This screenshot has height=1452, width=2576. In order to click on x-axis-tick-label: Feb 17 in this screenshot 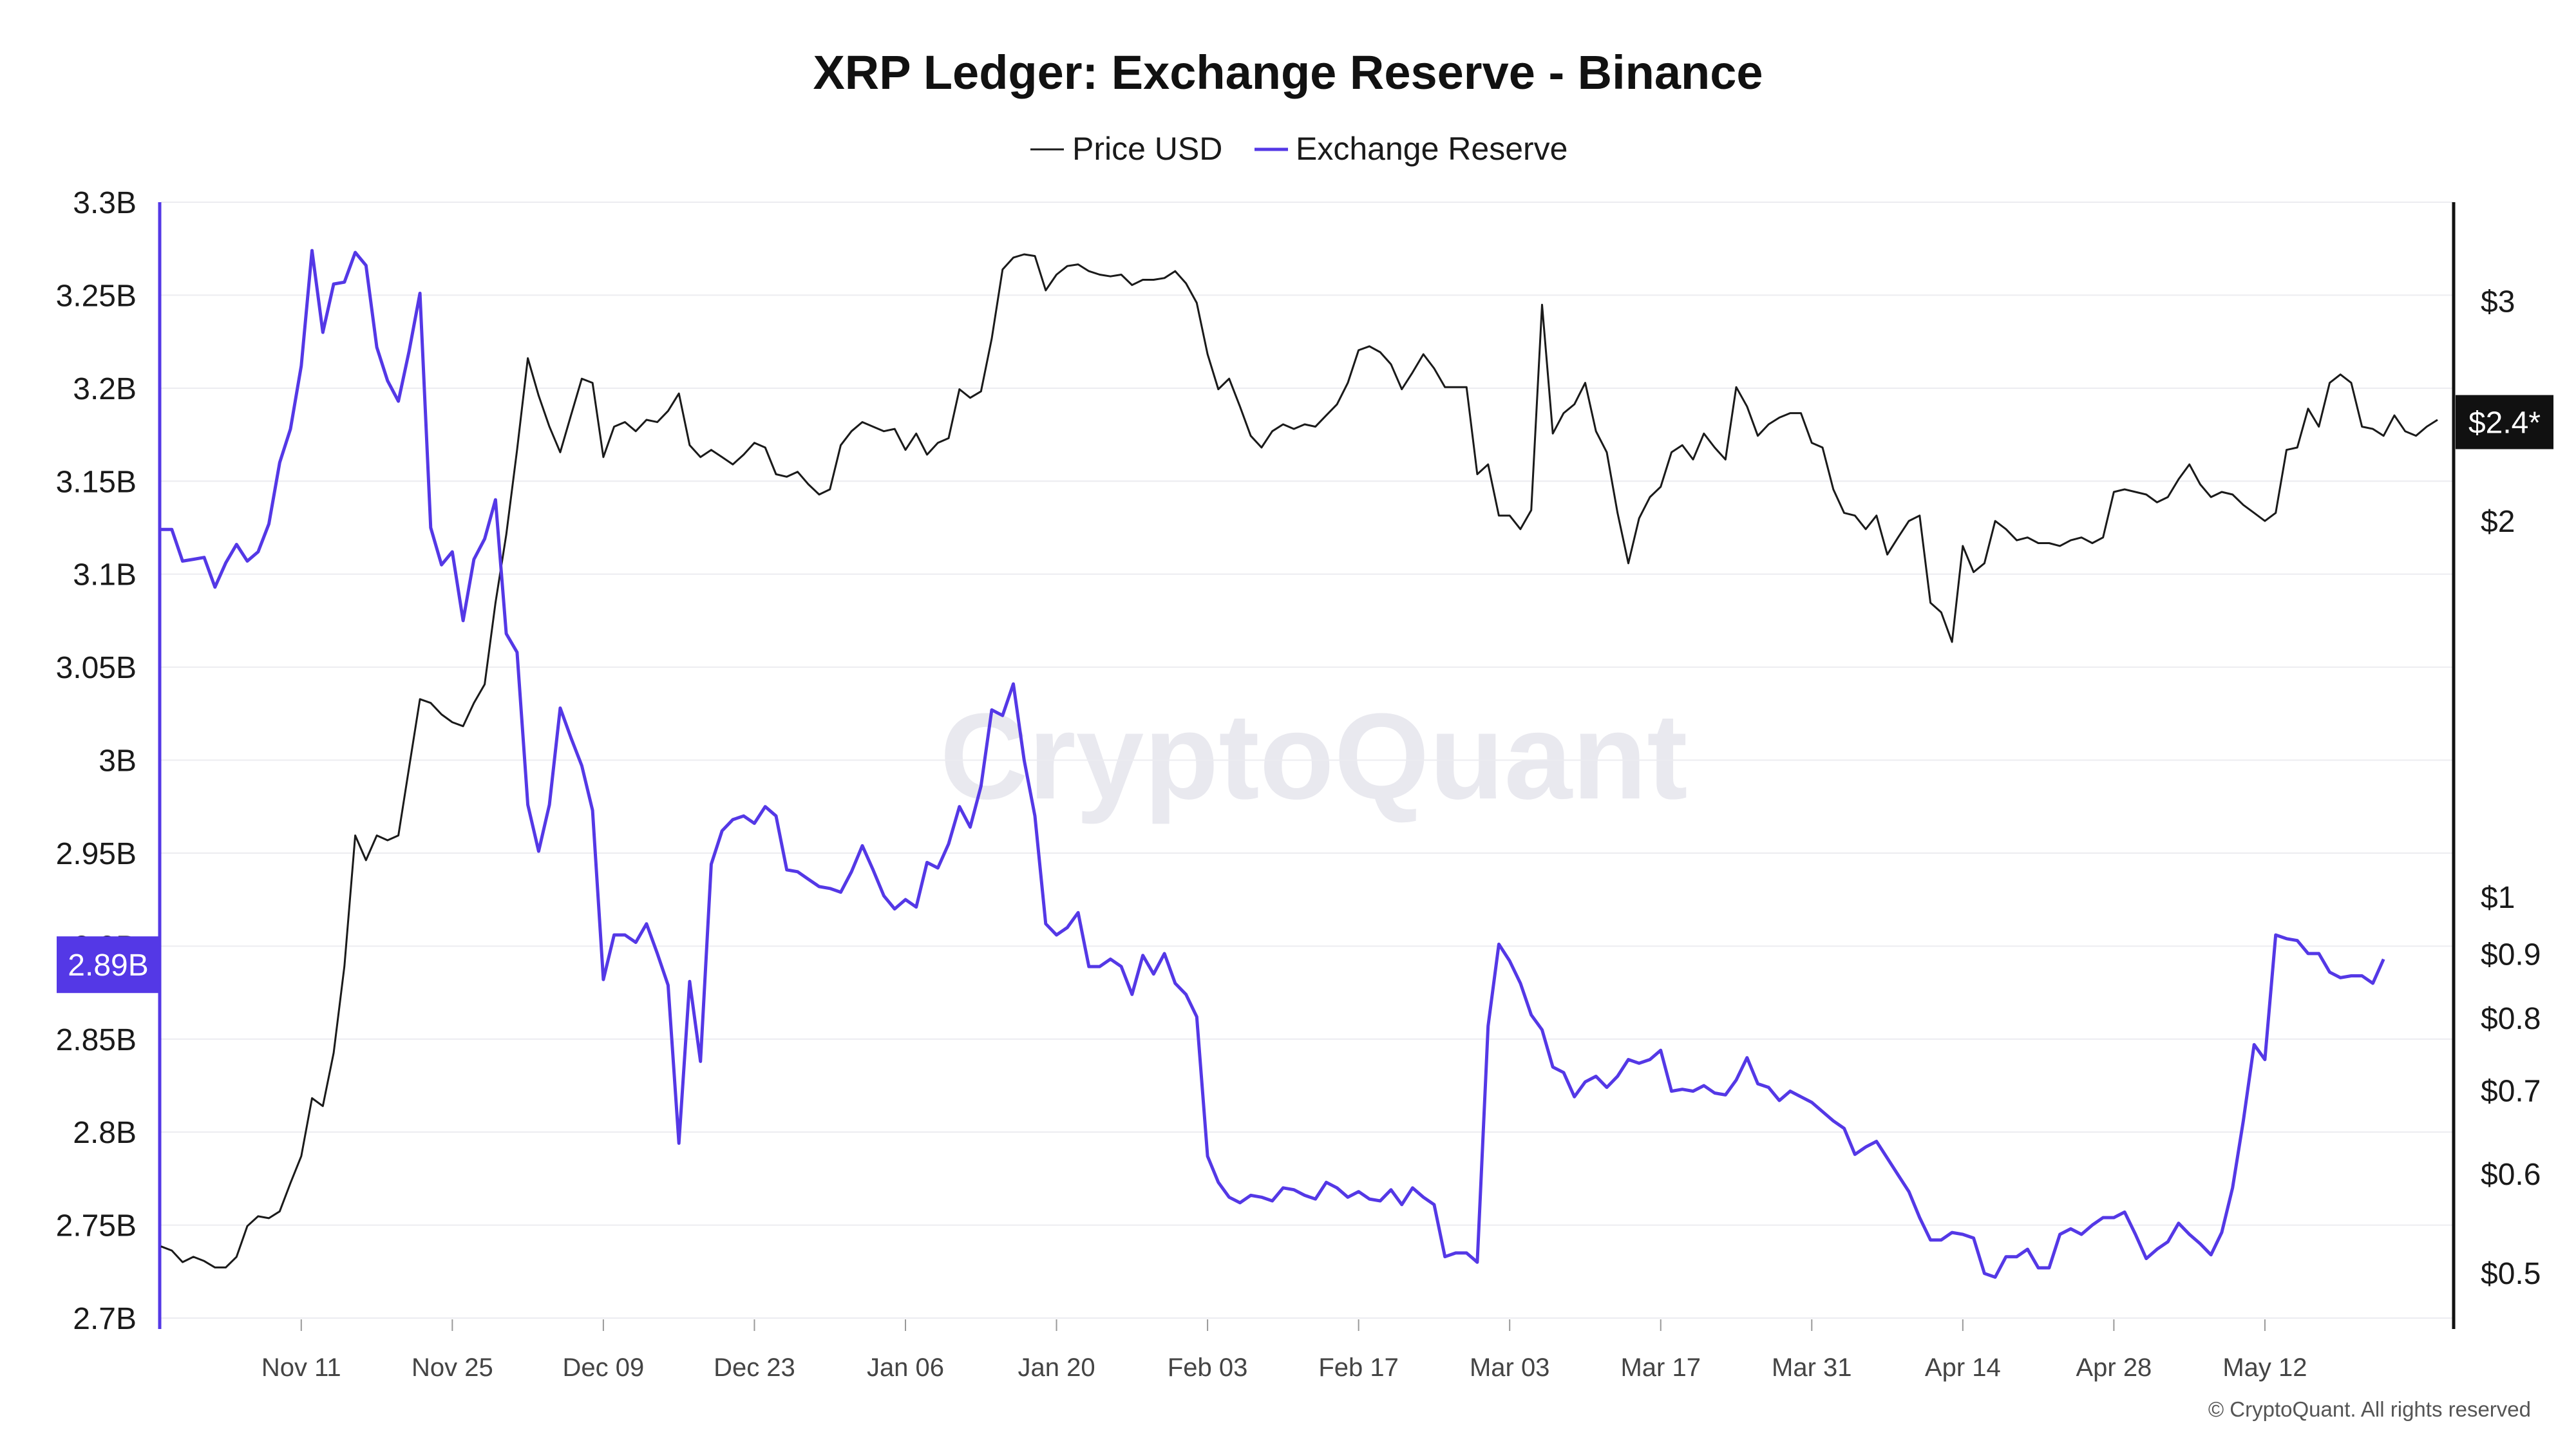, I will do `click(1358, 1367)`.